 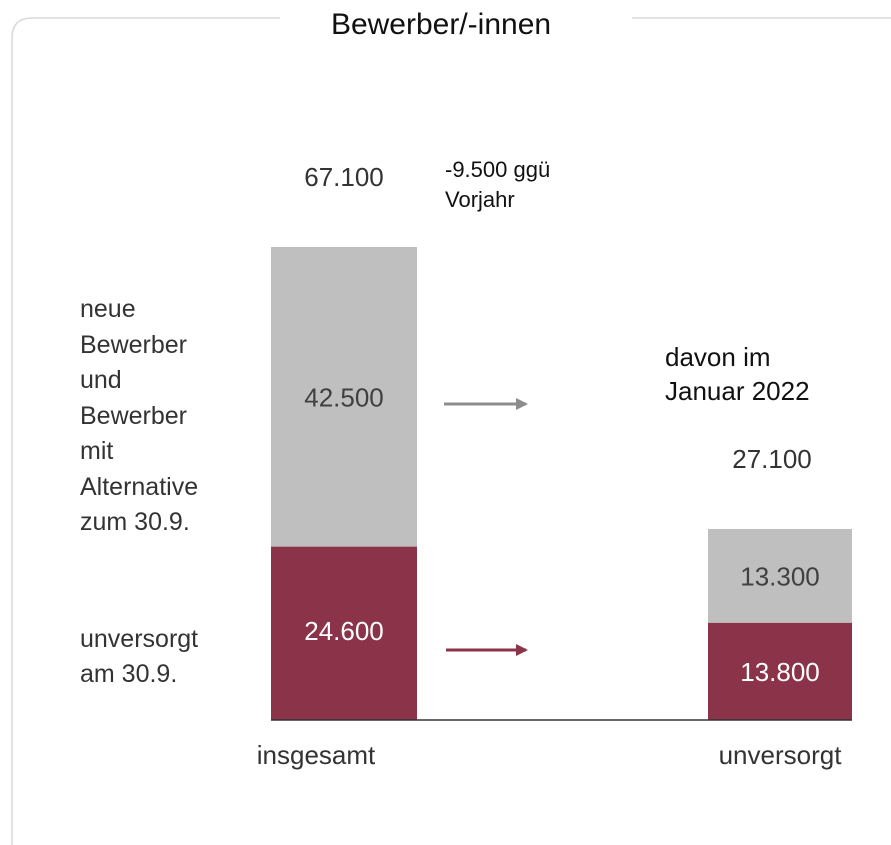 What do you see at coordinates (772, 459) in the screenshot?
I see `total-label: 27.100` at bounding box center [772, 459].